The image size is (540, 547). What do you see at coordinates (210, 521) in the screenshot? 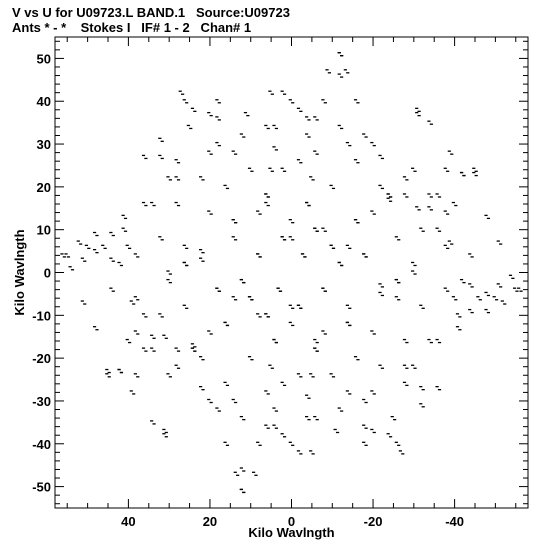
I see `x-tick-label: 20` at bounding box center [210, 521].